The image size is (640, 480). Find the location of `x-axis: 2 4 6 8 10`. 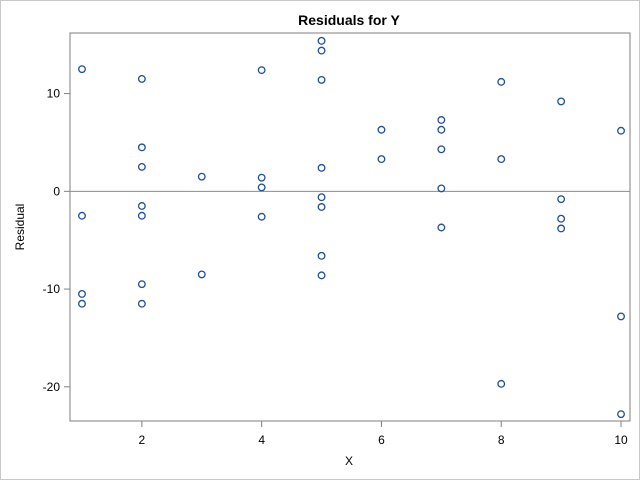

x-axis: 2 4 6 8 10 is located at coordinates (383, 434).